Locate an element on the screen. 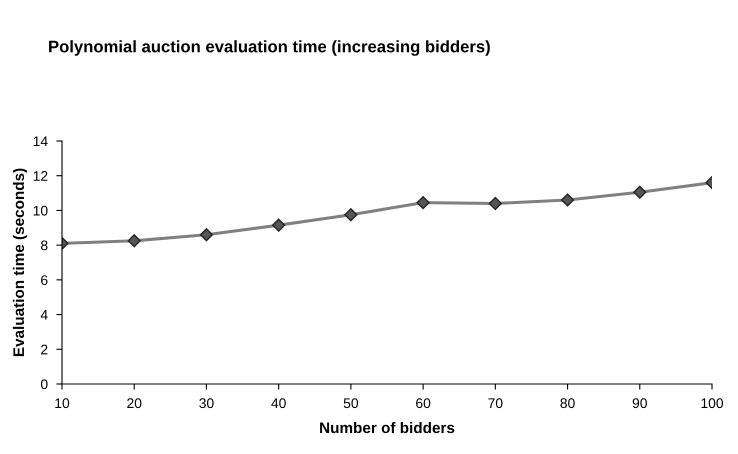 This screenshot has width=738, height=454. y-tick-label: 2 is located at coordinates (44, 349).